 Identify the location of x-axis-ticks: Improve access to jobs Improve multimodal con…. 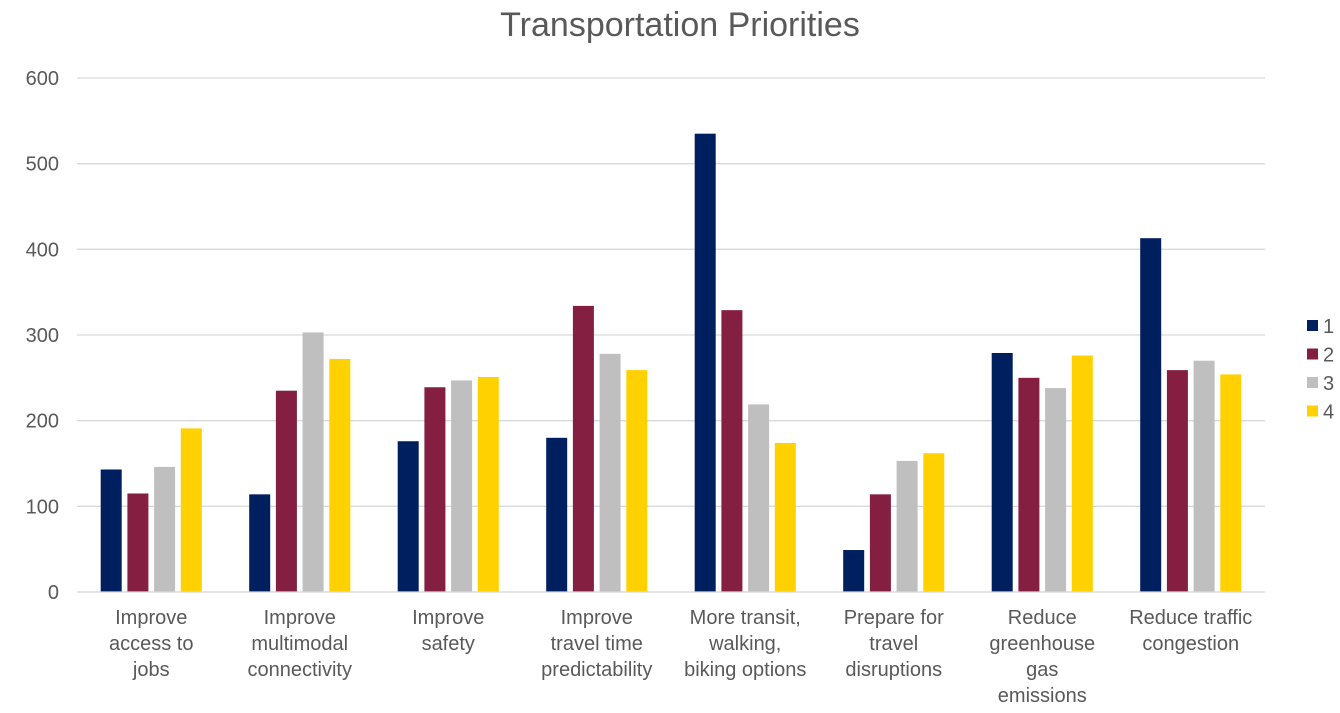
(671, 649).